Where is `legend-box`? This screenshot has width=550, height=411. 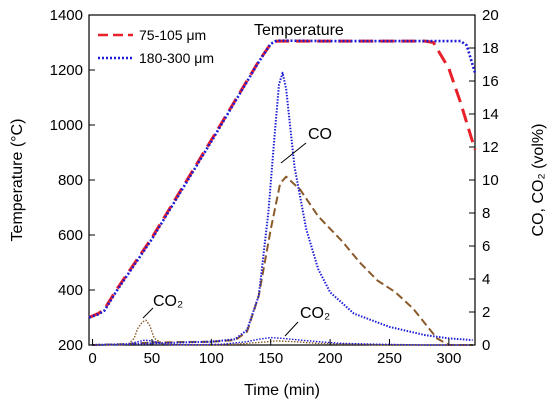
legend-box is located at coordinates (162, 44).